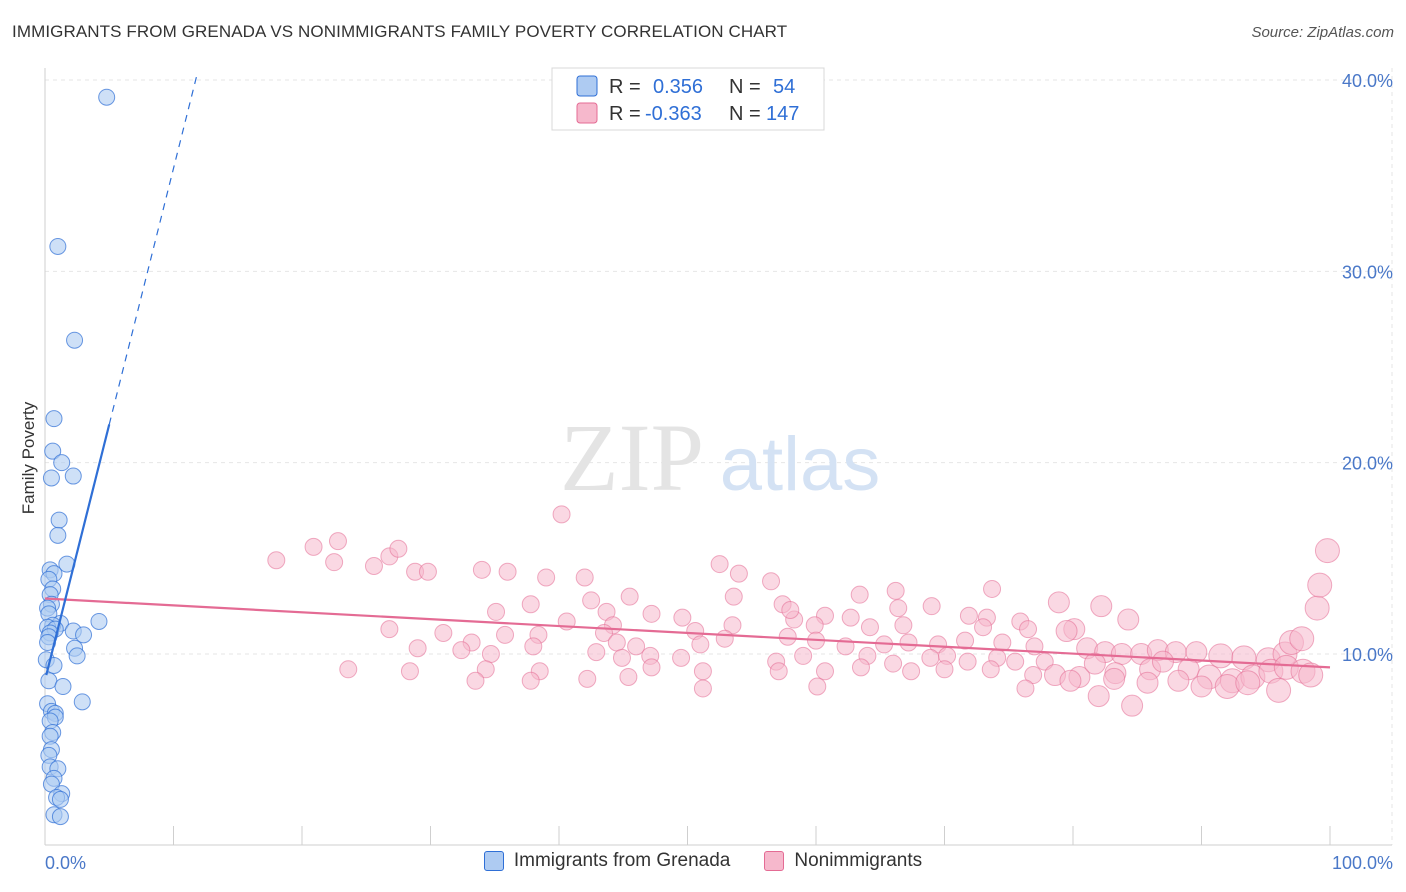 The height and width of the screenshot is (892, 1406). What do you see at coordinates (78, 550) in the screenshot?
I see `grenada-trend-line` at bounding box center [78, 550].